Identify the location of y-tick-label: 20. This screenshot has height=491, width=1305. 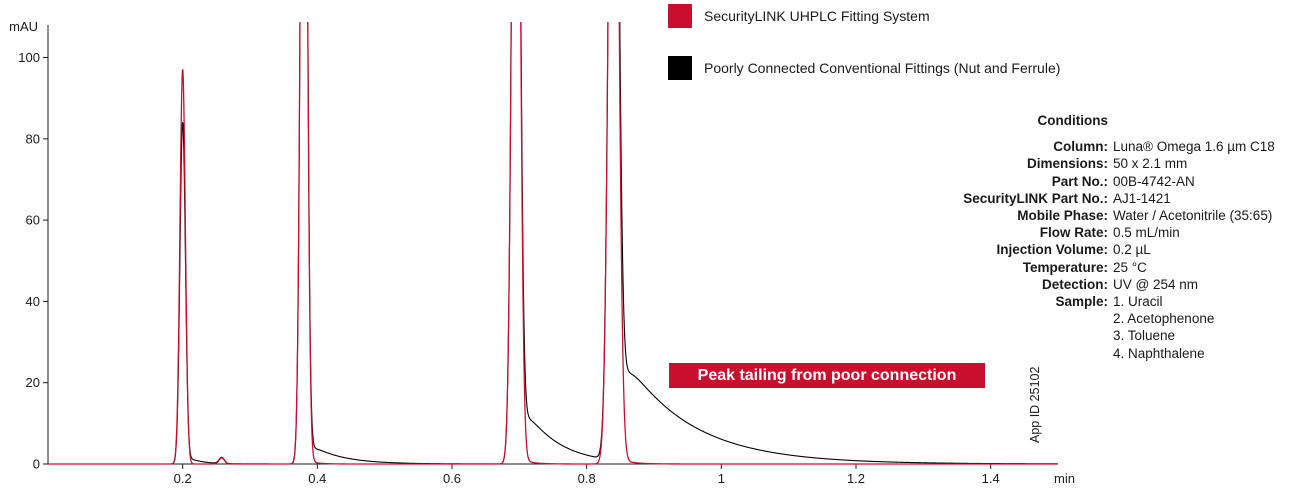
(33, 382).